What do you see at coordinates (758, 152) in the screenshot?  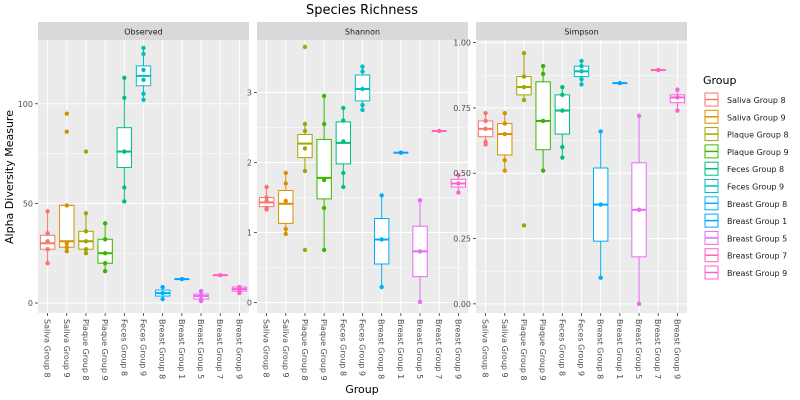 I see `legend-label: Plaque Group 9` at bounding box center [758, 152].